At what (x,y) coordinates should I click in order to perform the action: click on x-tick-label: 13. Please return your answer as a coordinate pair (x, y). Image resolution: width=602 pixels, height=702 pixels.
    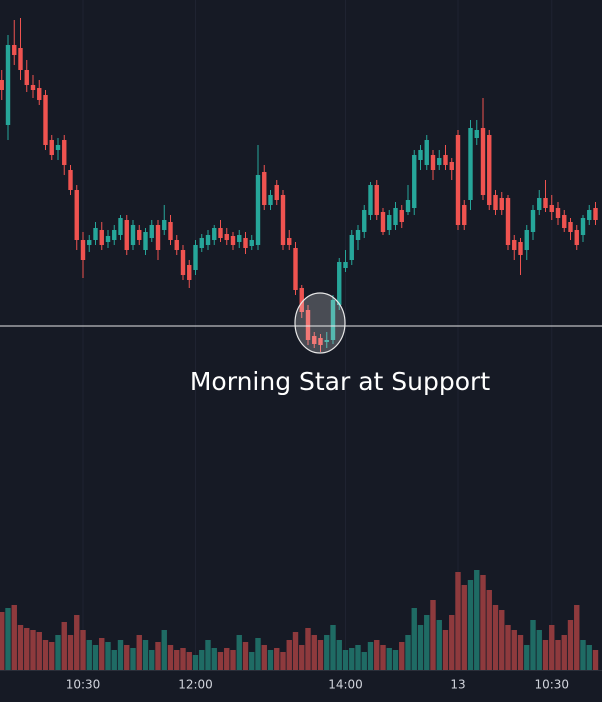
    Looking at the image, I should click on (457, 685).